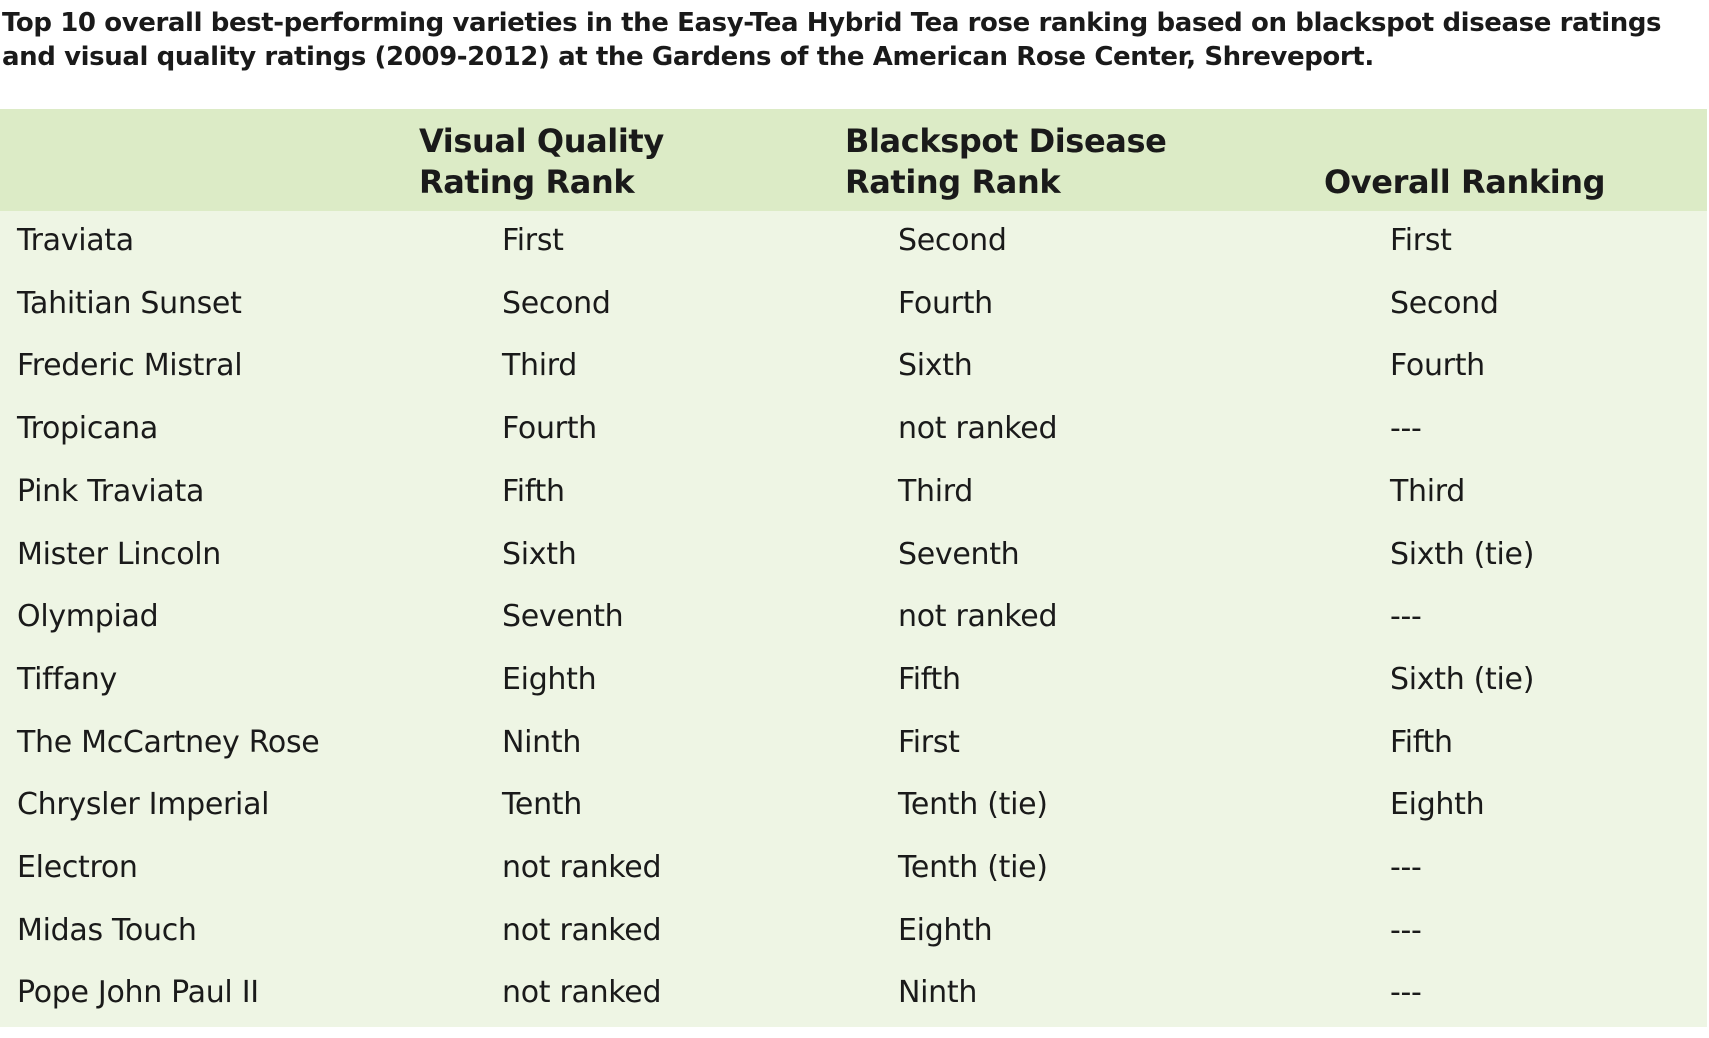 Image resolution: width=1709 pixels, height=1038 pixels. What do you see at coordinates (129, 303) in the screenshot?
I see `variety-name: Tahitian Sunset` at bounding box center [129, 303].